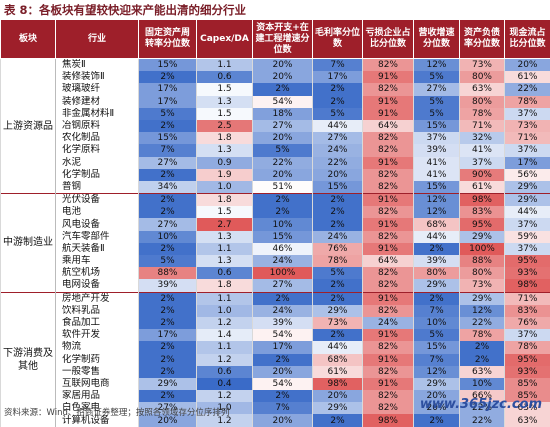 The image size is (550, 427). What do you see at coordinates (527, 372) in the screenshot?
I see `metric-cell: 93%` at bounding box center [527, 372].